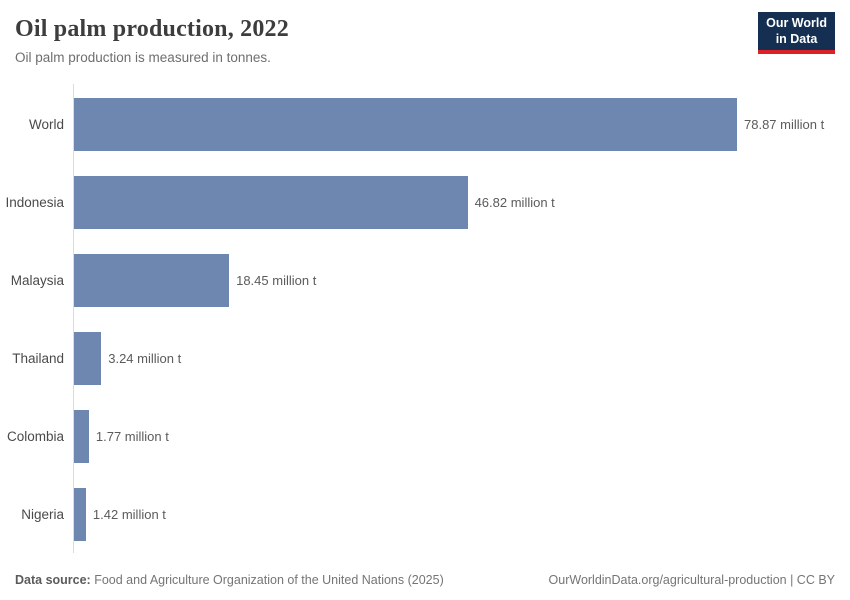 The height and width of the screenshot is (600, 850). Describe the element at coordinates (42, 514) in the screenshot. I see `category-label: Nigeria` at that location.